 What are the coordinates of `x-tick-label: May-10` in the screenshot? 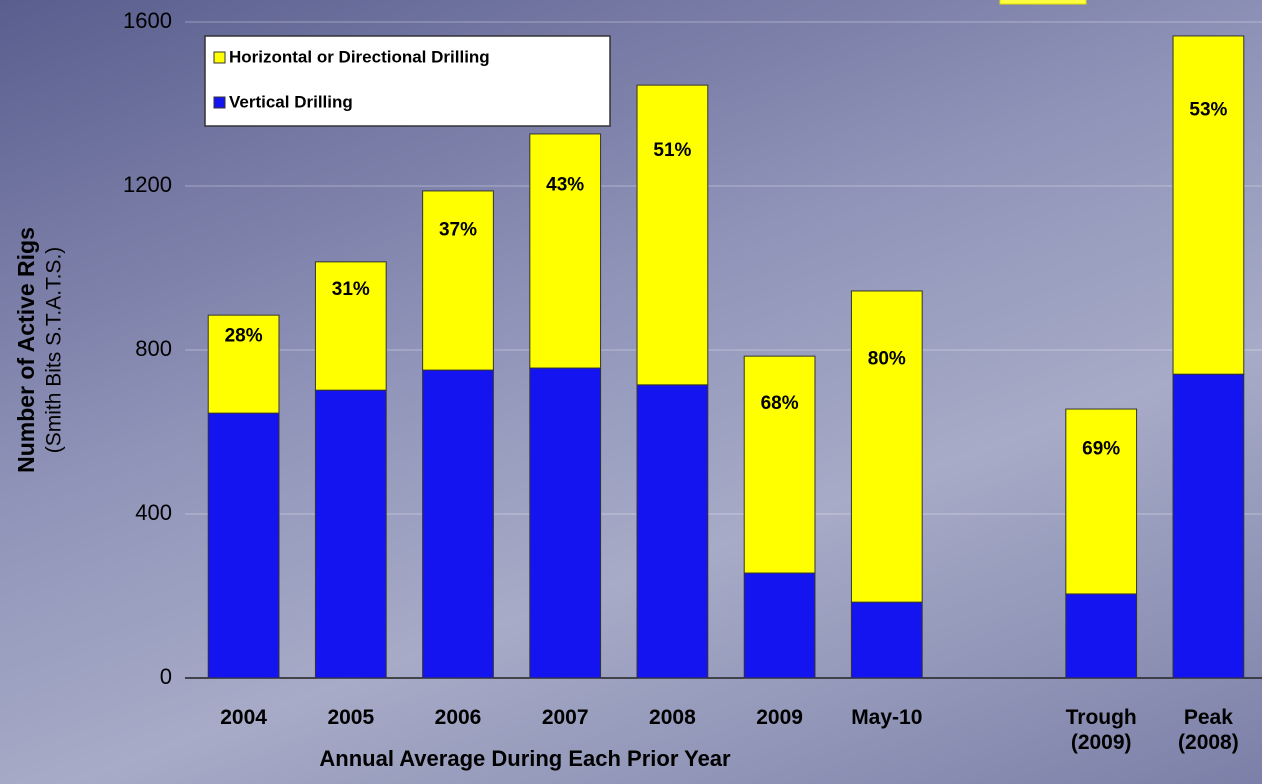 It's located at (887, 717).